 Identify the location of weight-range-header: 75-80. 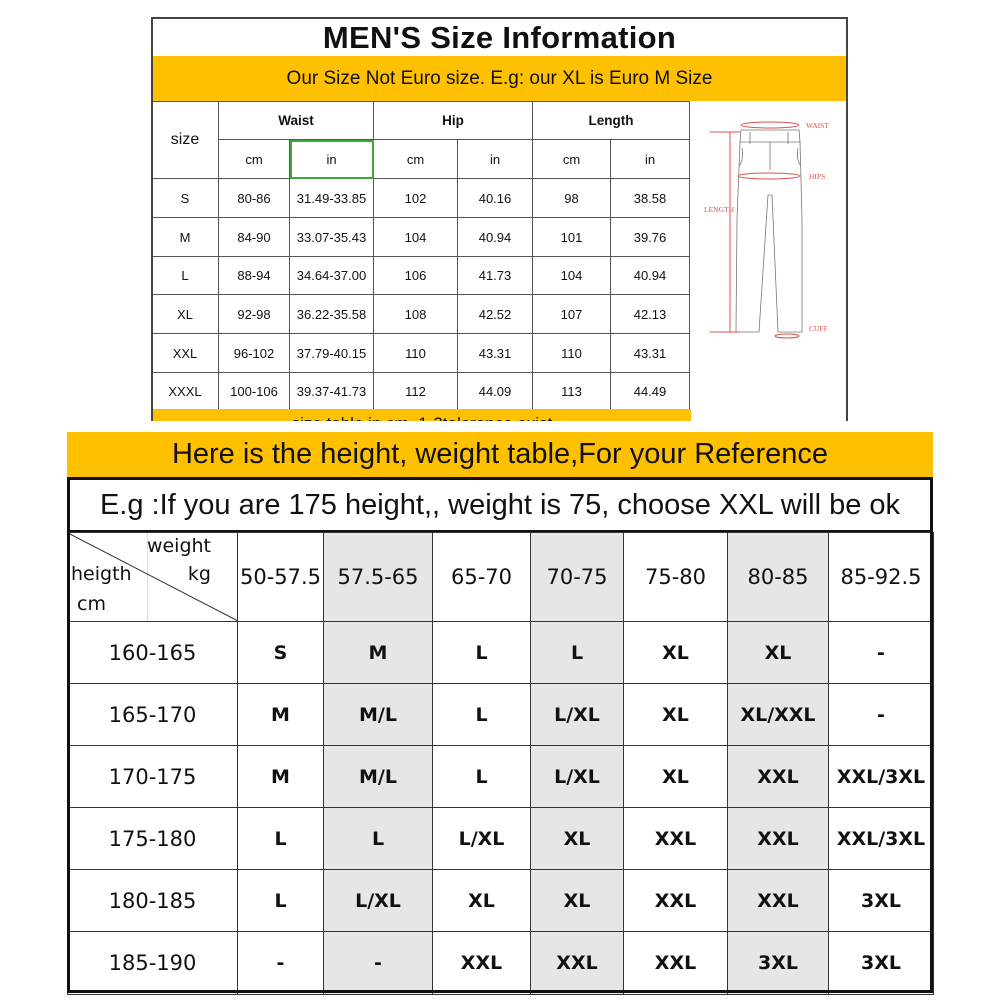
(675, 577).